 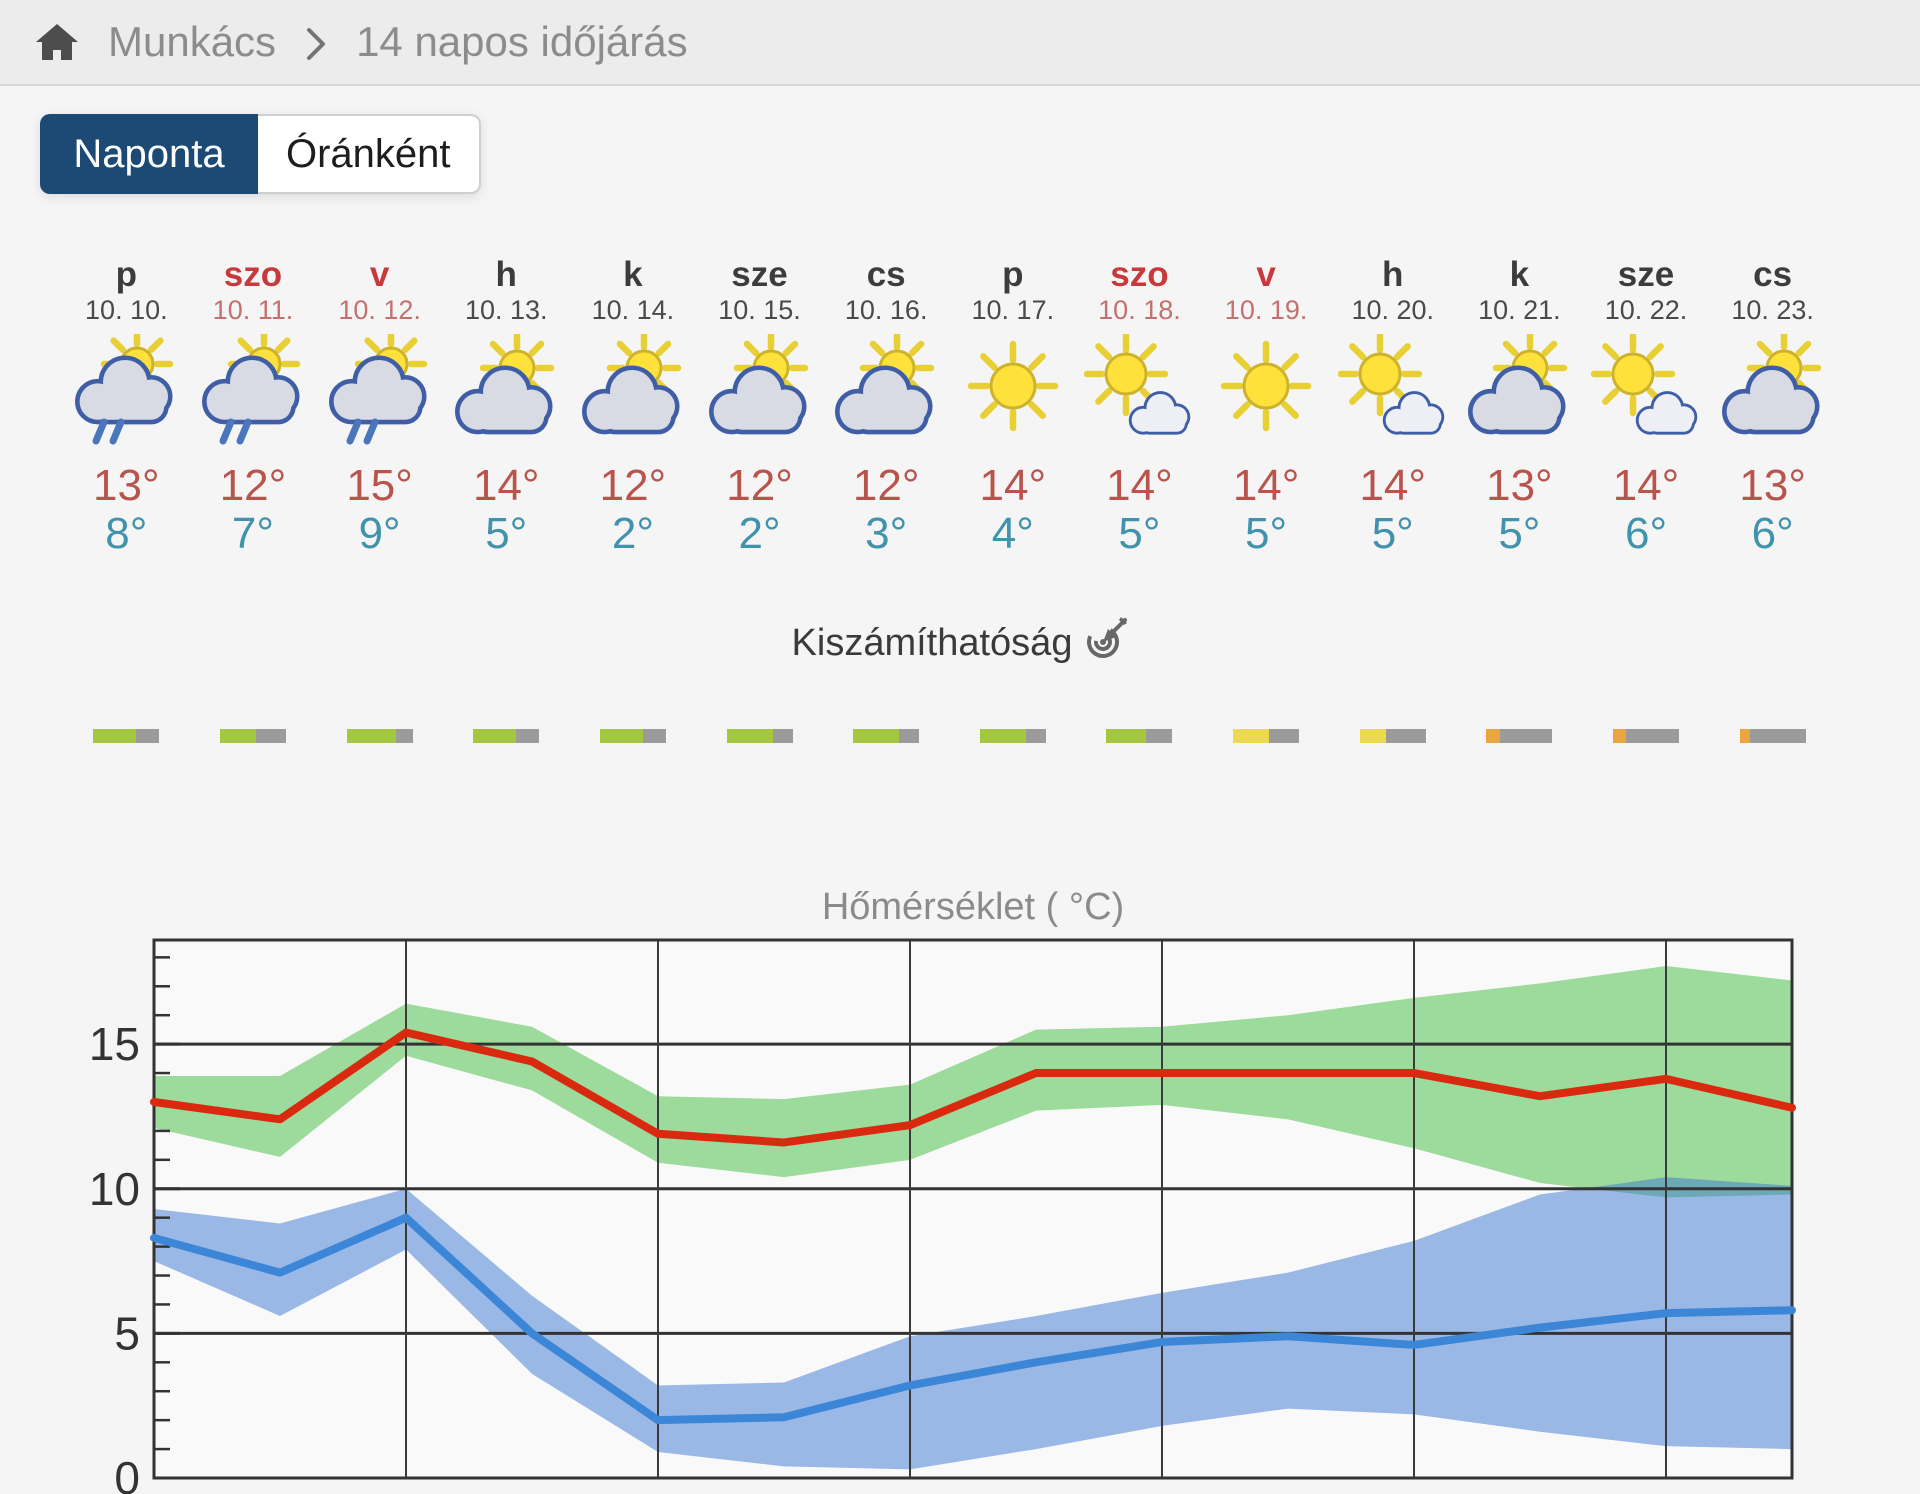 I want to click on chart-title: Hőmérséklet ( °C), so click(x=973, y=907).